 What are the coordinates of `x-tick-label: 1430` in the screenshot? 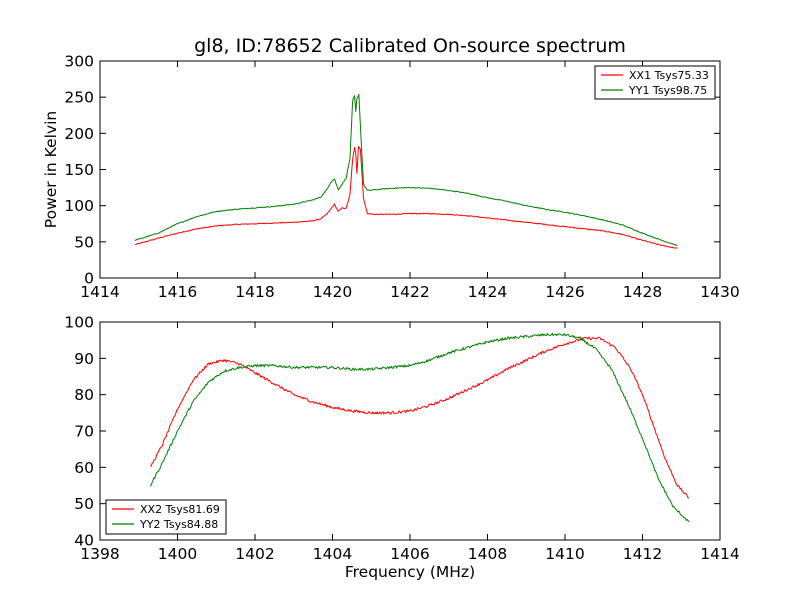 It's located at (719, 292).